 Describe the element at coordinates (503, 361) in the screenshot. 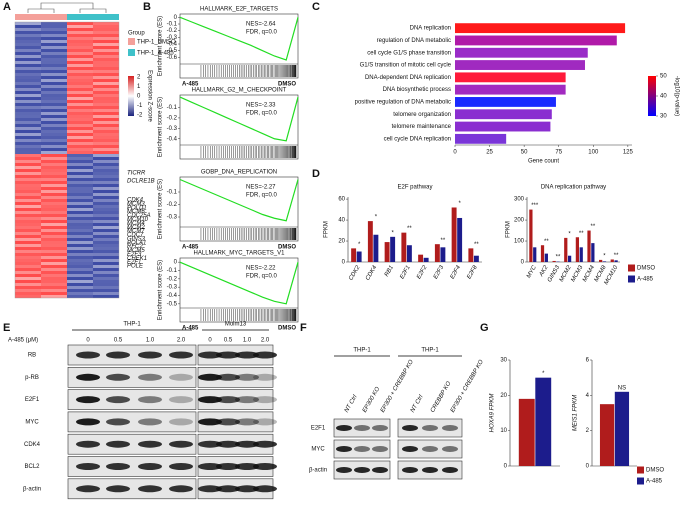

I see `y-tick-label: 30` at that location.